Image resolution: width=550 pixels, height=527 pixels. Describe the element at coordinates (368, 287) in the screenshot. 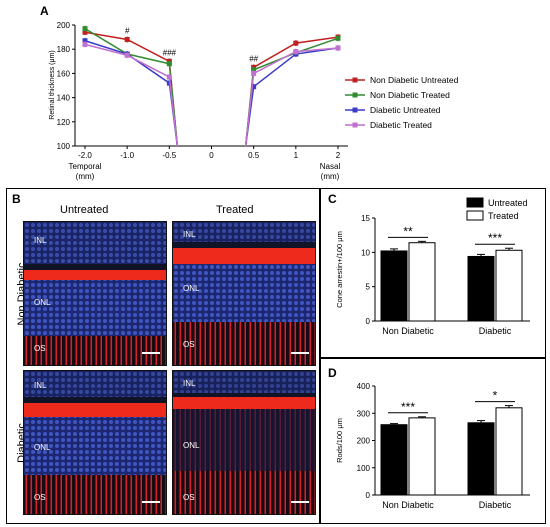

I see `y-tick-label: 5` at that location.